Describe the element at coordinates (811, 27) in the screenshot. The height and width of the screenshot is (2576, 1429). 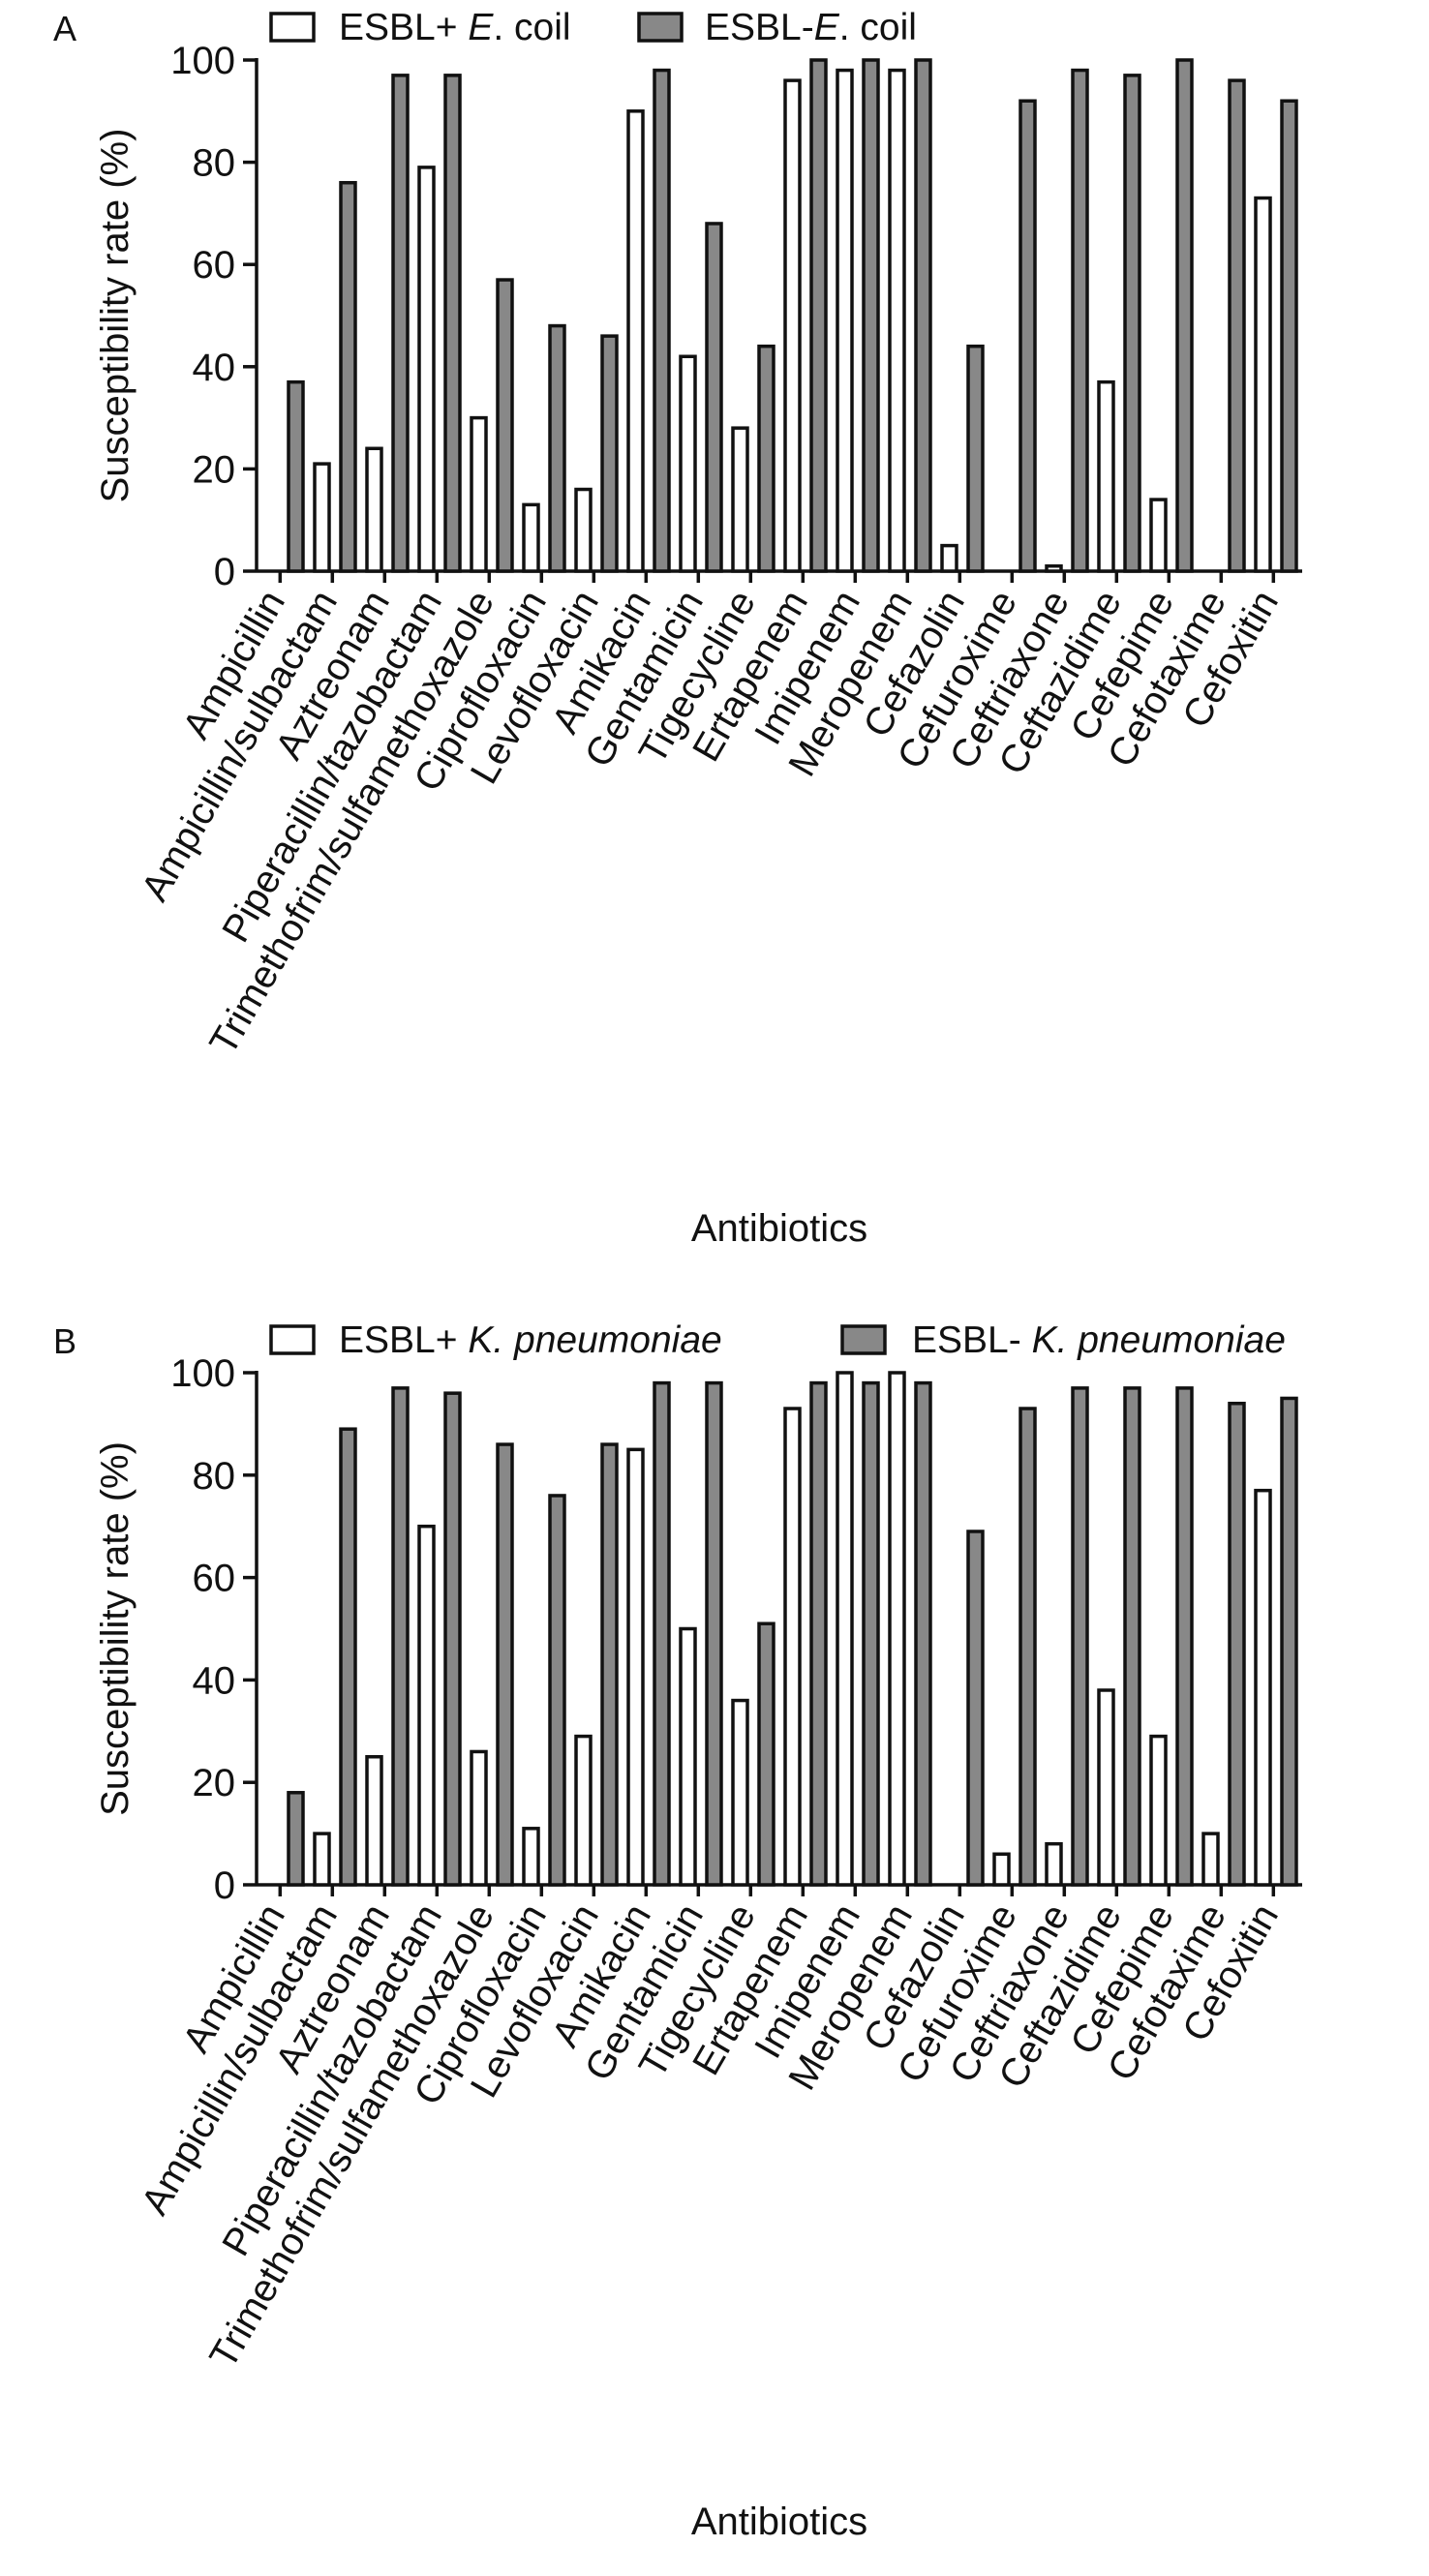
I see `legend-label: ESBL-E. coil` at that location.